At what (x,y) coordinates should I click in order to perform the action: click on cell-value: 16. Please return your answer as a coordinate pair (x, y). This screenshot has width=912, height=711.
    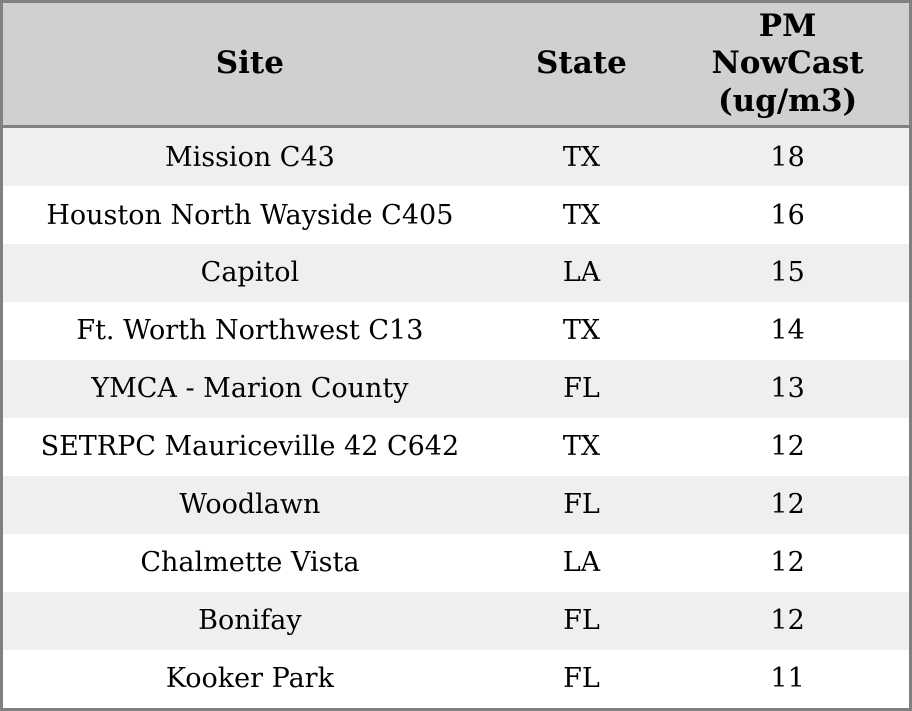
    Looking at the image, I should click on (787, 215).